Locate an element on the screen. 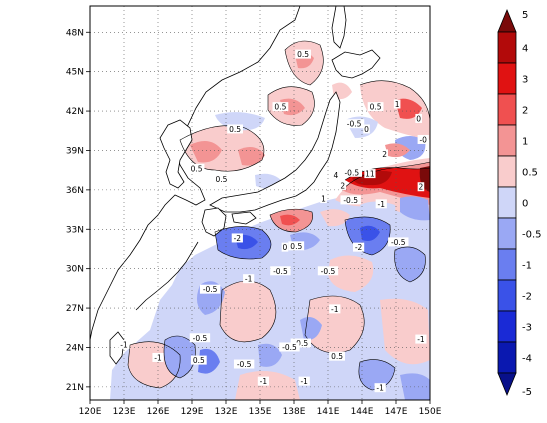 Image resolution: width=547 pixels, height=423 pixels. japan-sea-positive is located at coordinates (206, 152).